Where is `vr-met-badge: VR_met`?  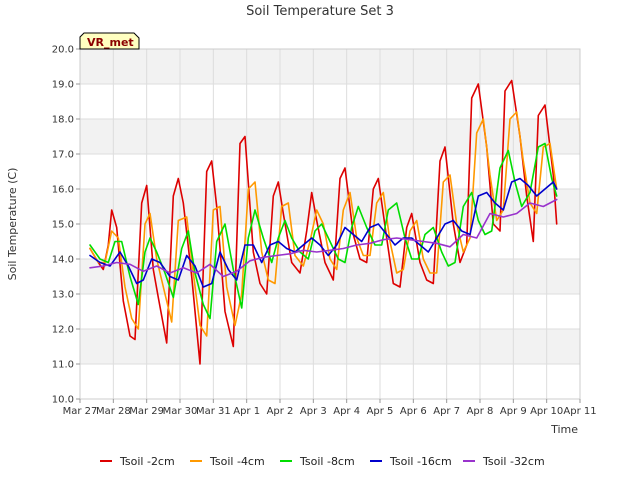 vr-met-badge: VR_met is located at coordinates (109, 41).